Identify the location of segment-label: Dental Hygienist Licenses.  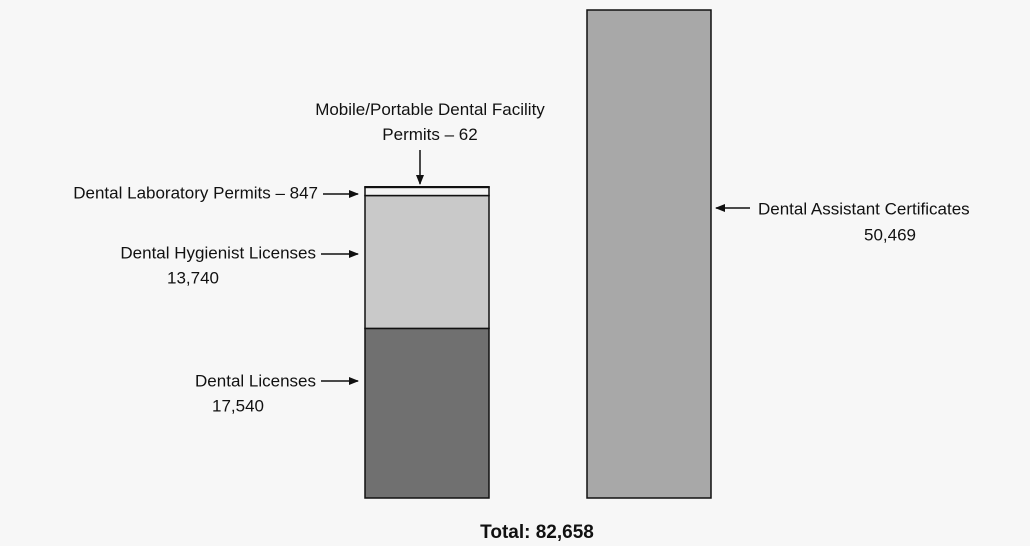
(218, 252).